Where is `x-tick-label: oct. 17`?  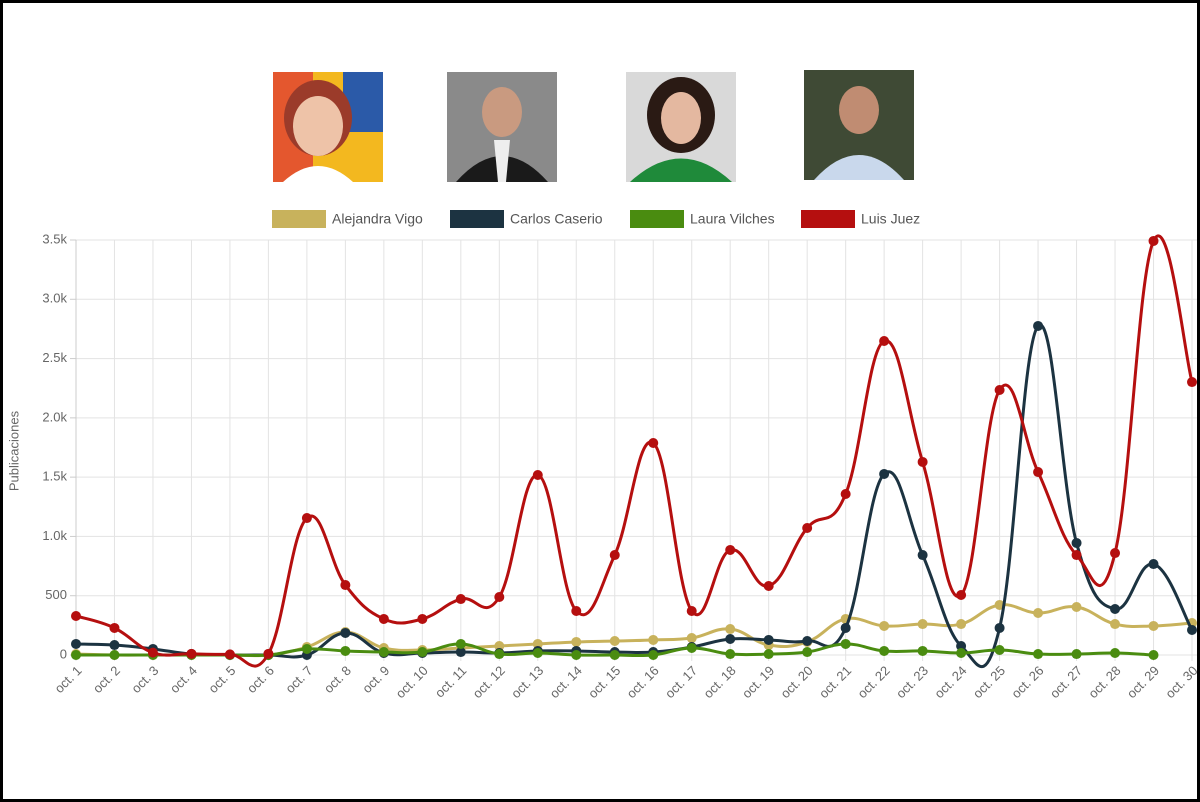
x-tick-label: oct. 17 is located at coordinates (681, 682).